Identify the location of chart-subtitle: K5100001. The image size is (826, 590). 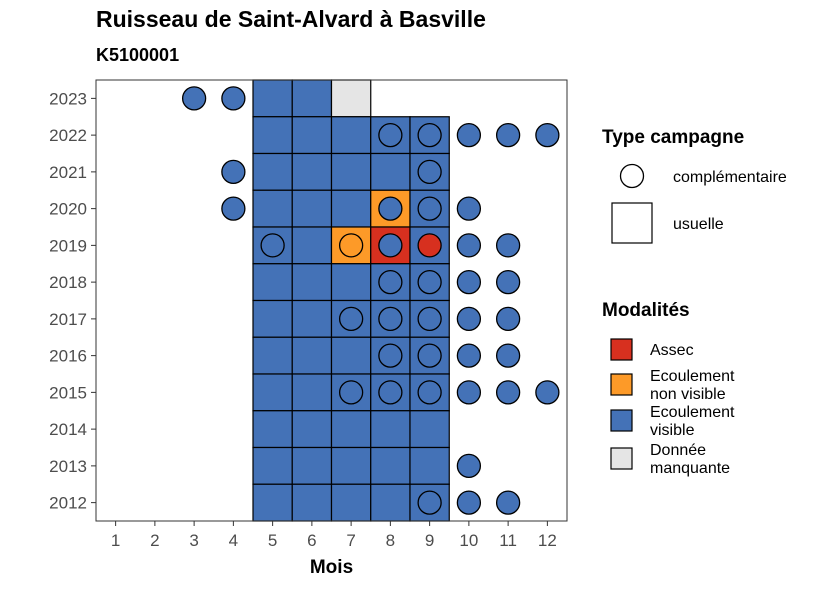
(138, 55).